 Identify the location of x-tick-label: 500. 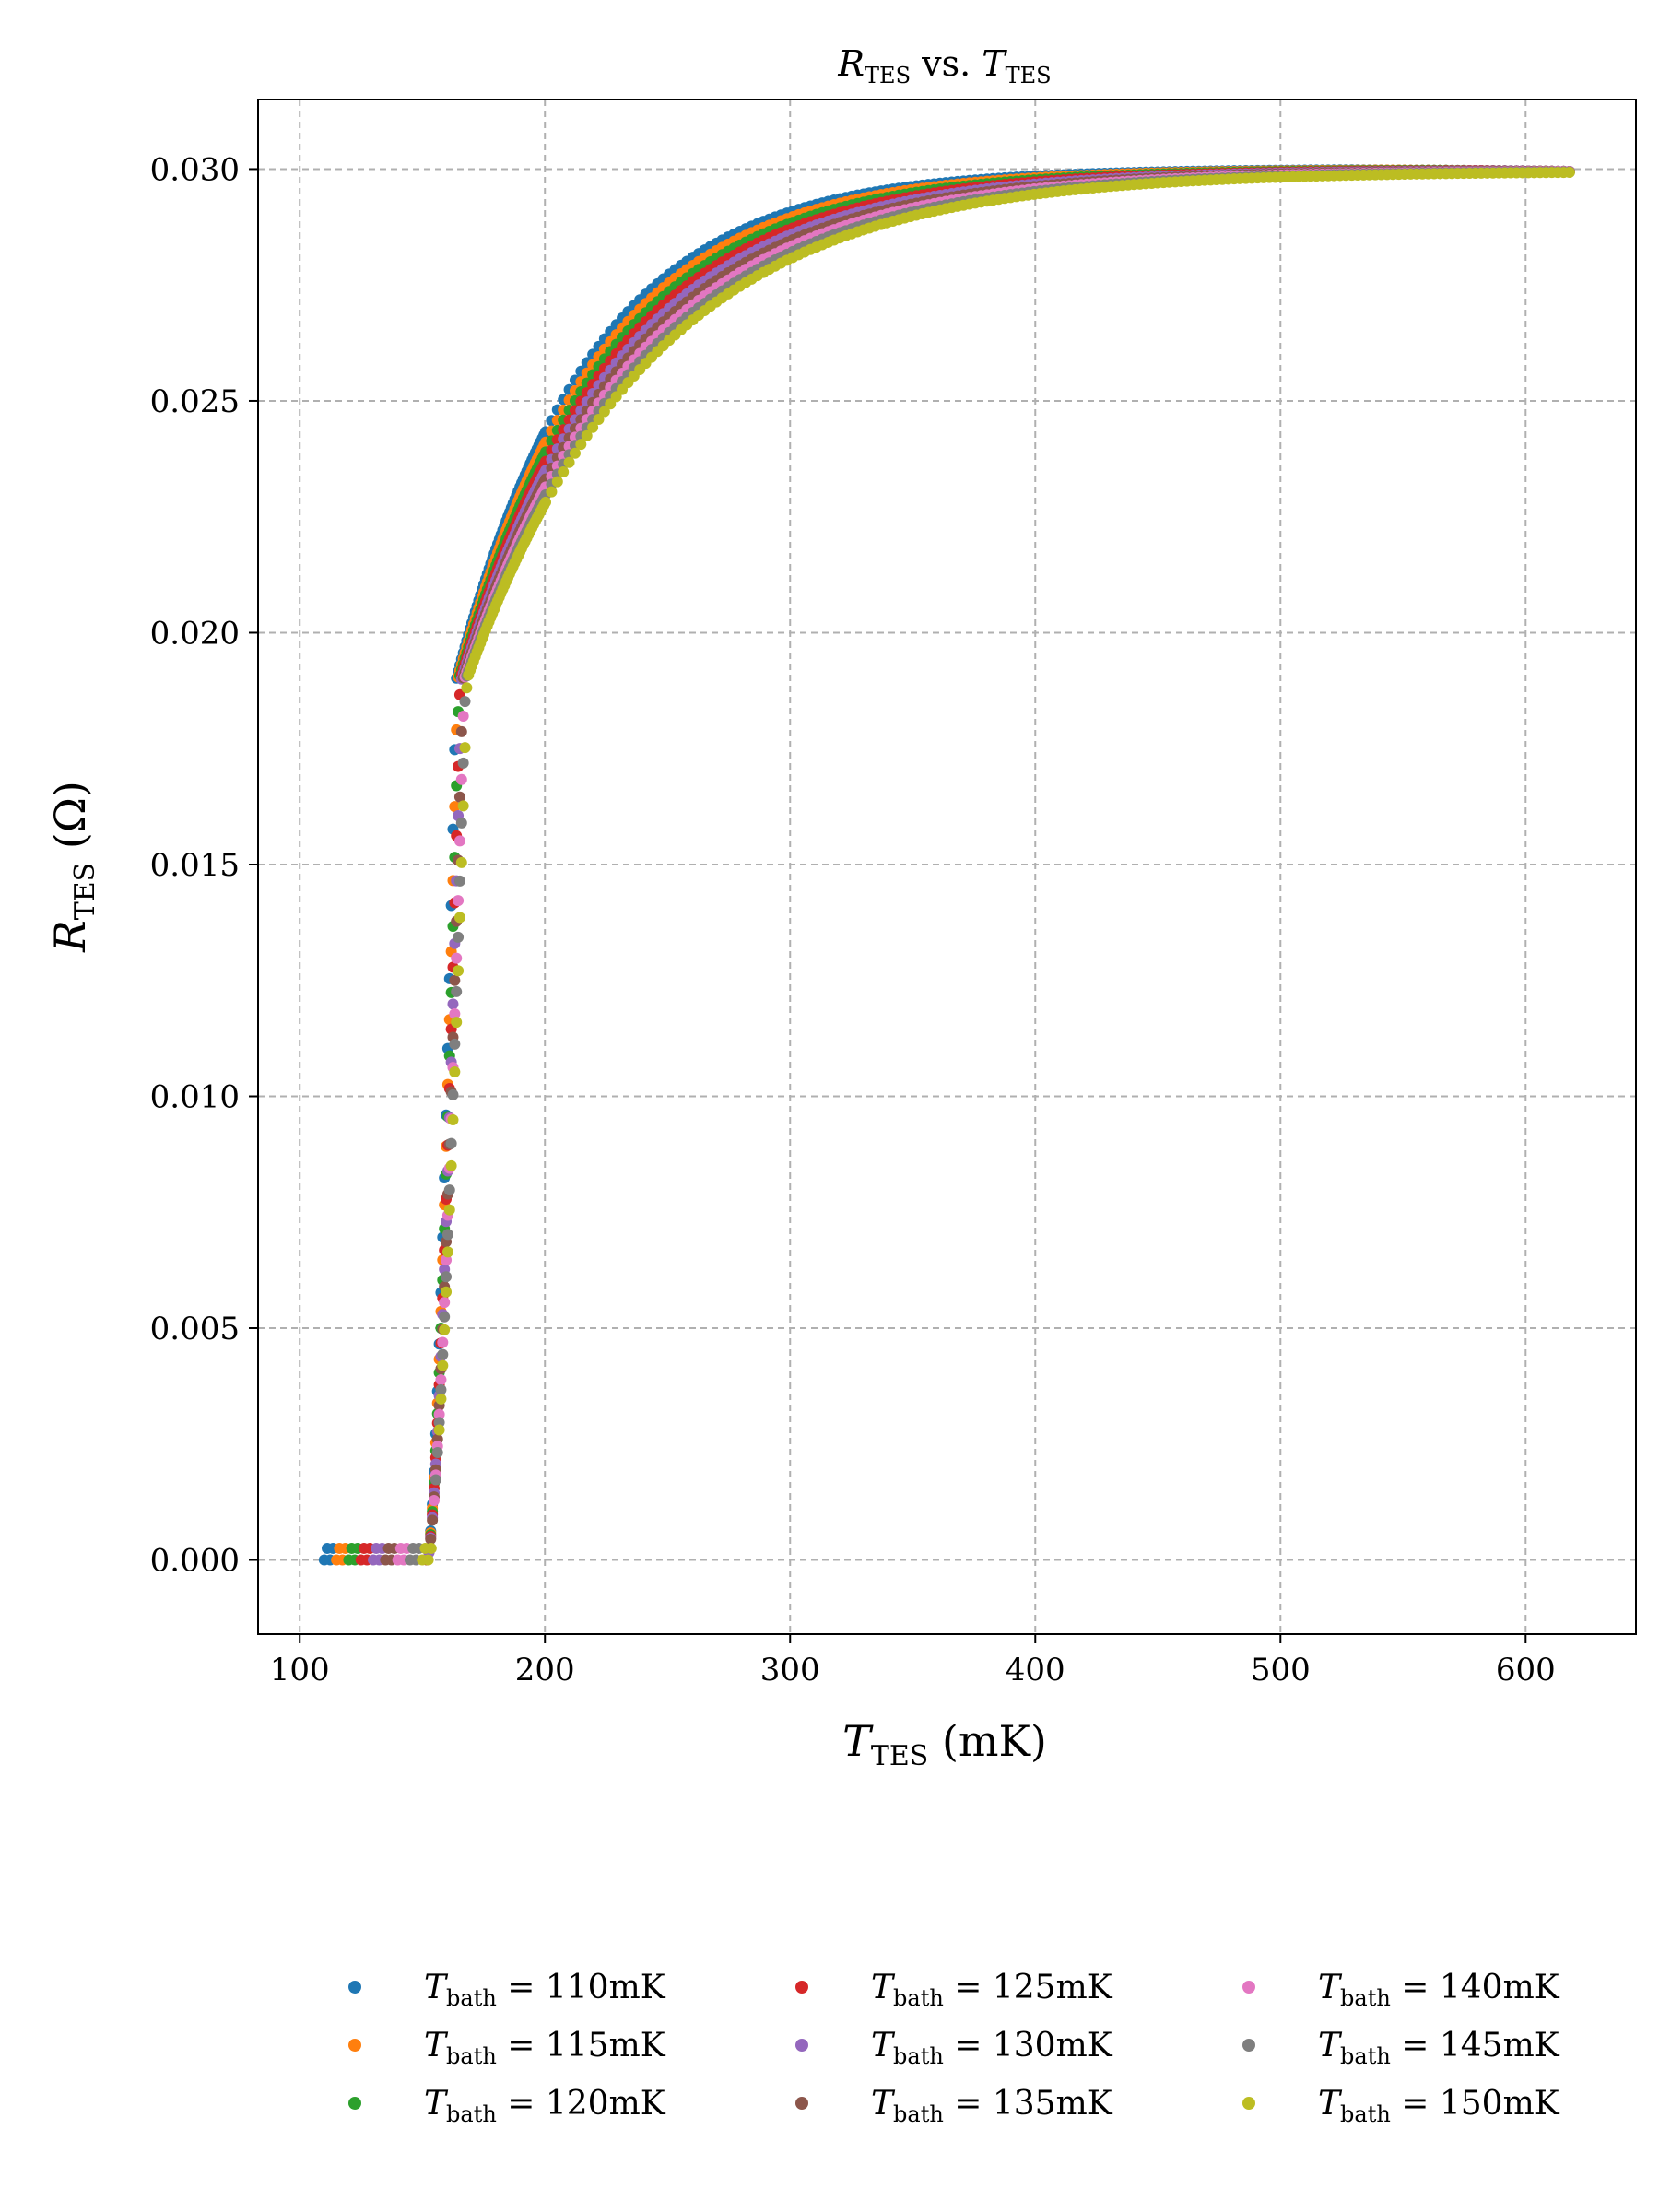
(1281, 1670).